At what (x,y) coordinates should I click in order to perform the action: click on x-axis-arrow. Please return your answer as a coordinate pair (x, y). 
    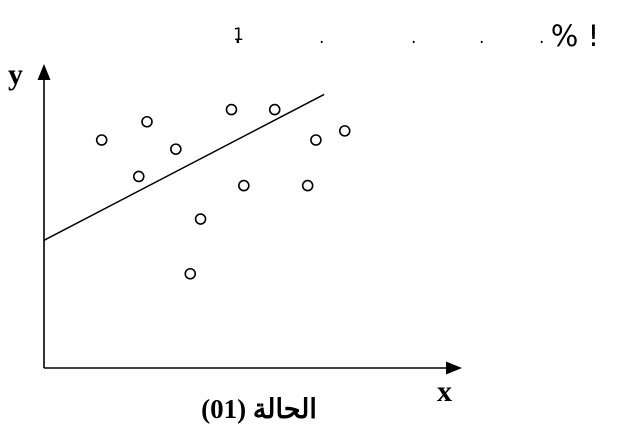
    Looking at the image, I should click on (454, 368).